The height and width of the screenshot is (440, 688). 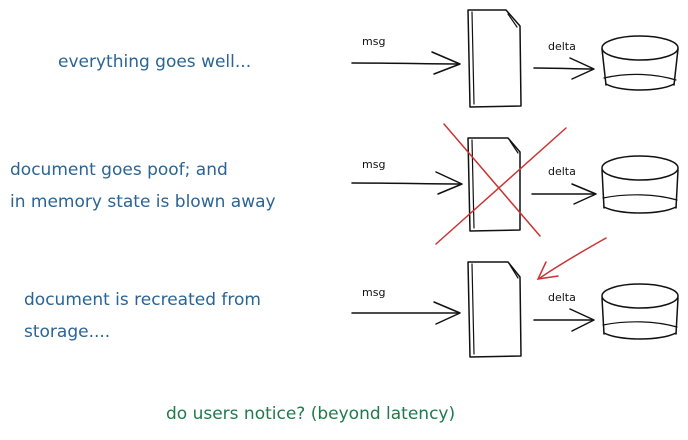 What do you see at coordinates (406, 313) in the screenshot?
I see `msg-arrow-row3` at bounding box center [406, 313].